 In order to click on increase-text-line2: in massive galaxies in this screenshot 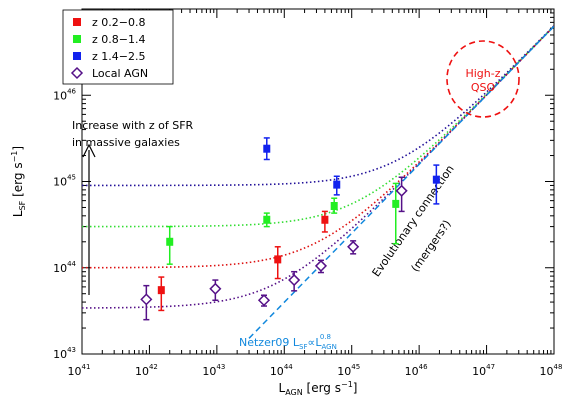, I will do `click(126, 142)`.